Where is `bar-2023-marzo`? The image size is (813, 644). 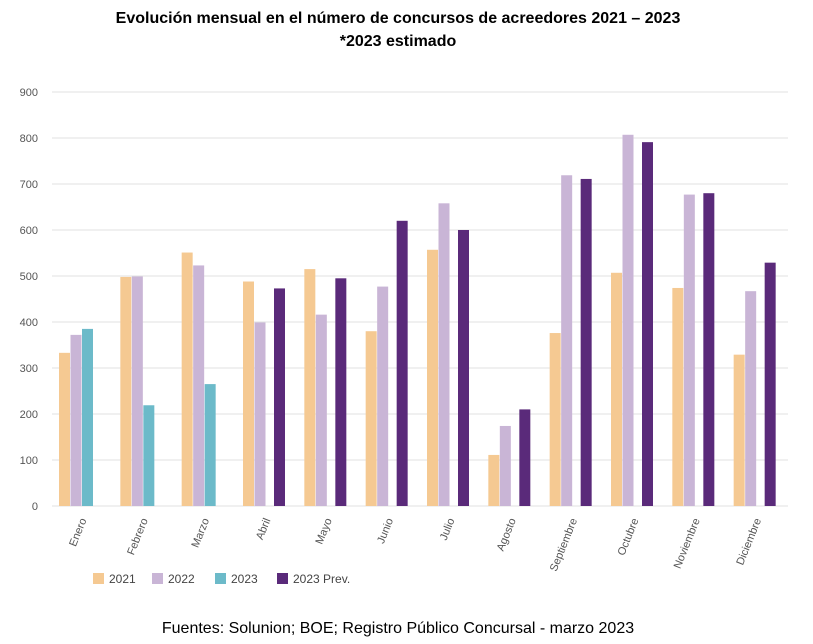
bar-2023-marzo is located at coordinates (210, 445).